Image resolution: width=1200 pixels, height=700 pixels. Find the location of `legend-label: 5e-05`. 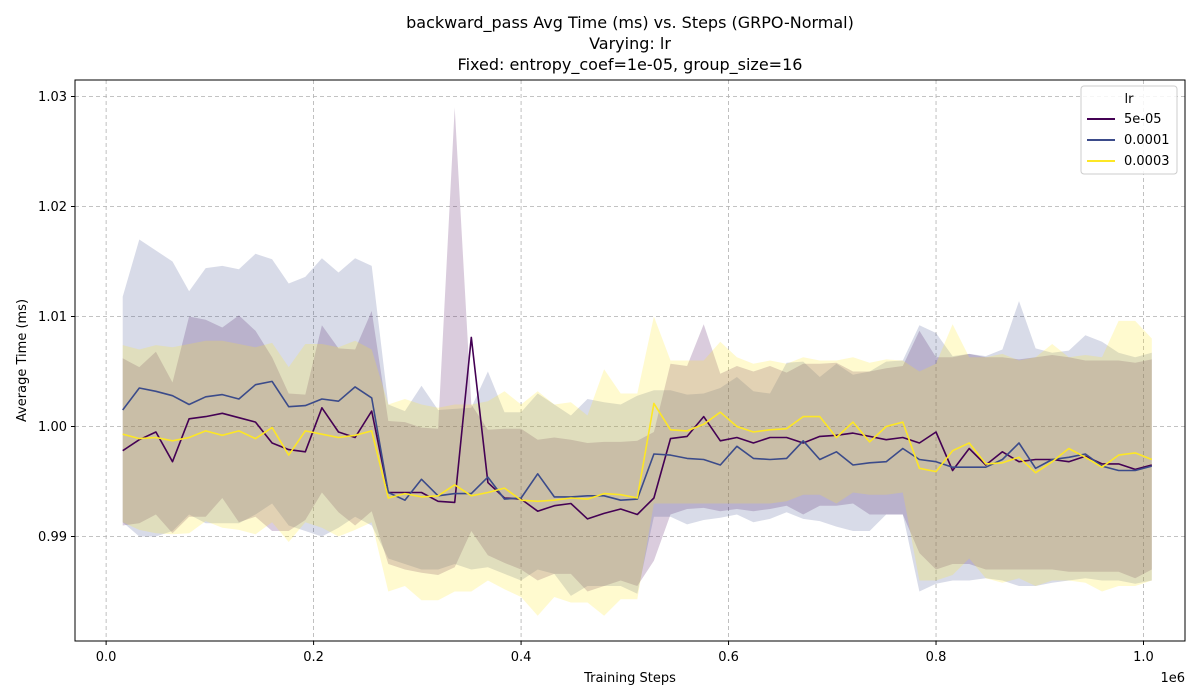

legend-label: 5e-05 is located at coordinates (1143, 119).